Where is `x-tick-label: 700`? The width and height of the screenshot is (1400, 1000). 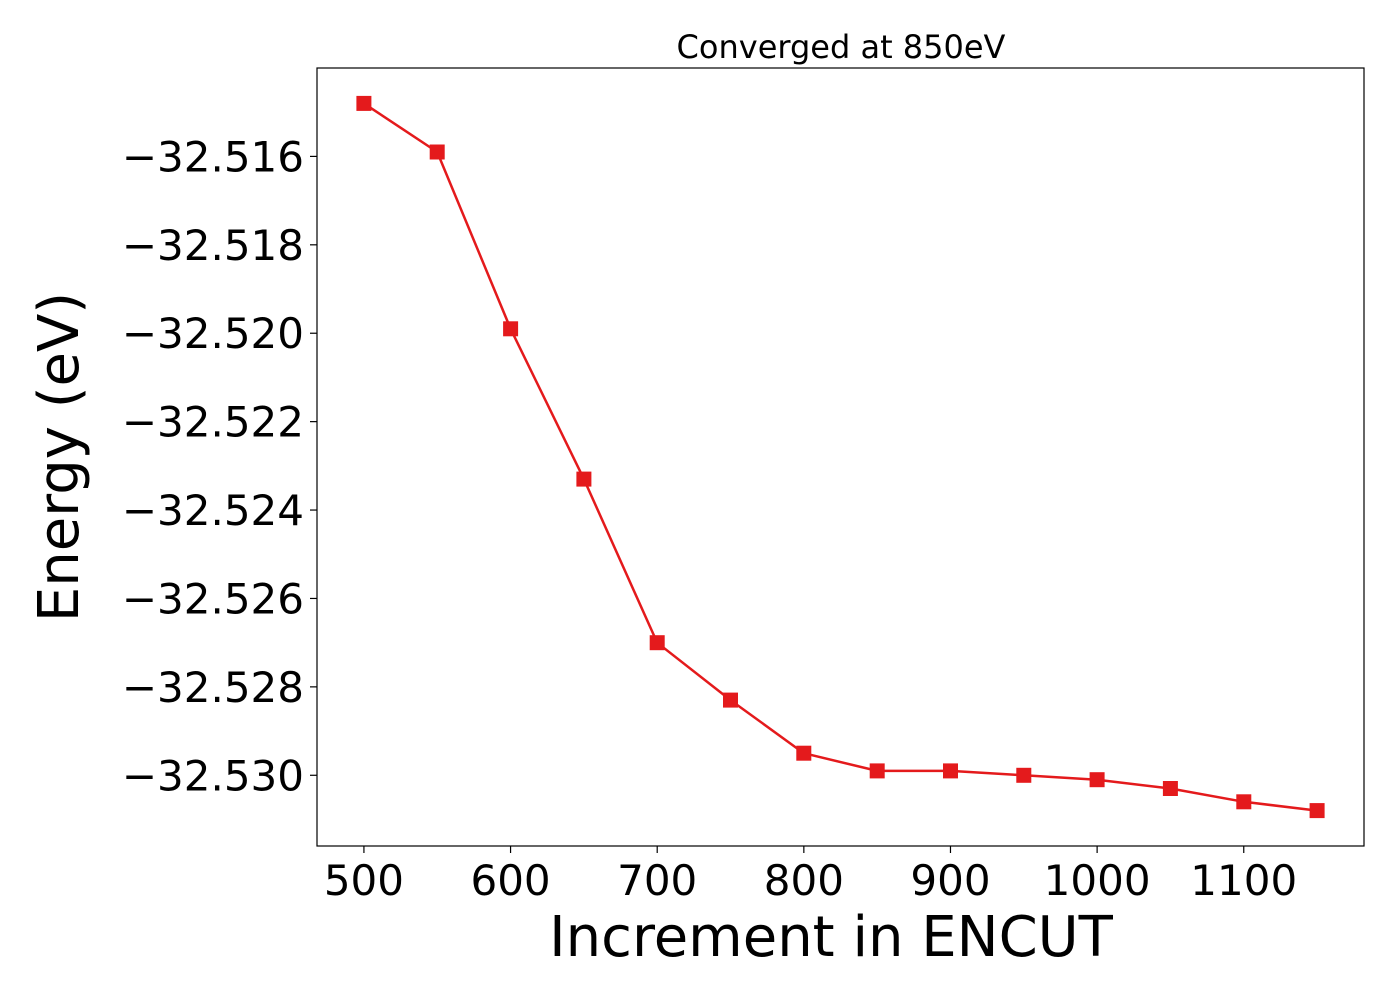
x-tick-label: 700 is located at coordinates (657, 880).